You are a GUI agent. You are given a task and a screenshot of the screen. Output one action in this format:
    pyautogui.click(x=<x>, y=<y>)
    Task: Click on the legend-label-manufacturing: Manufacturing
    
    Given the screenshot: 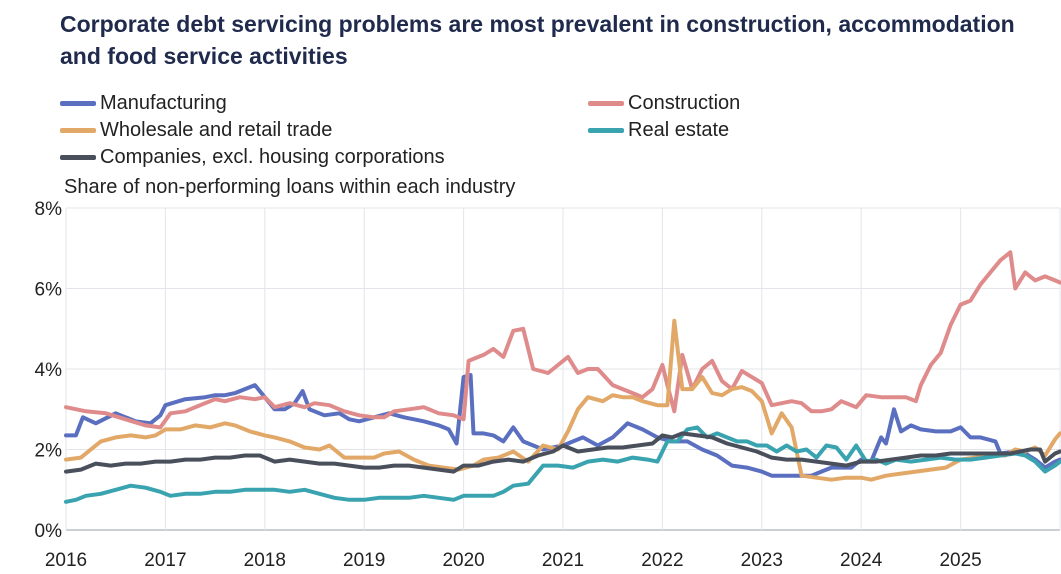 What is the action you would take?
    pyautogui.click(x=163, y=102)
    